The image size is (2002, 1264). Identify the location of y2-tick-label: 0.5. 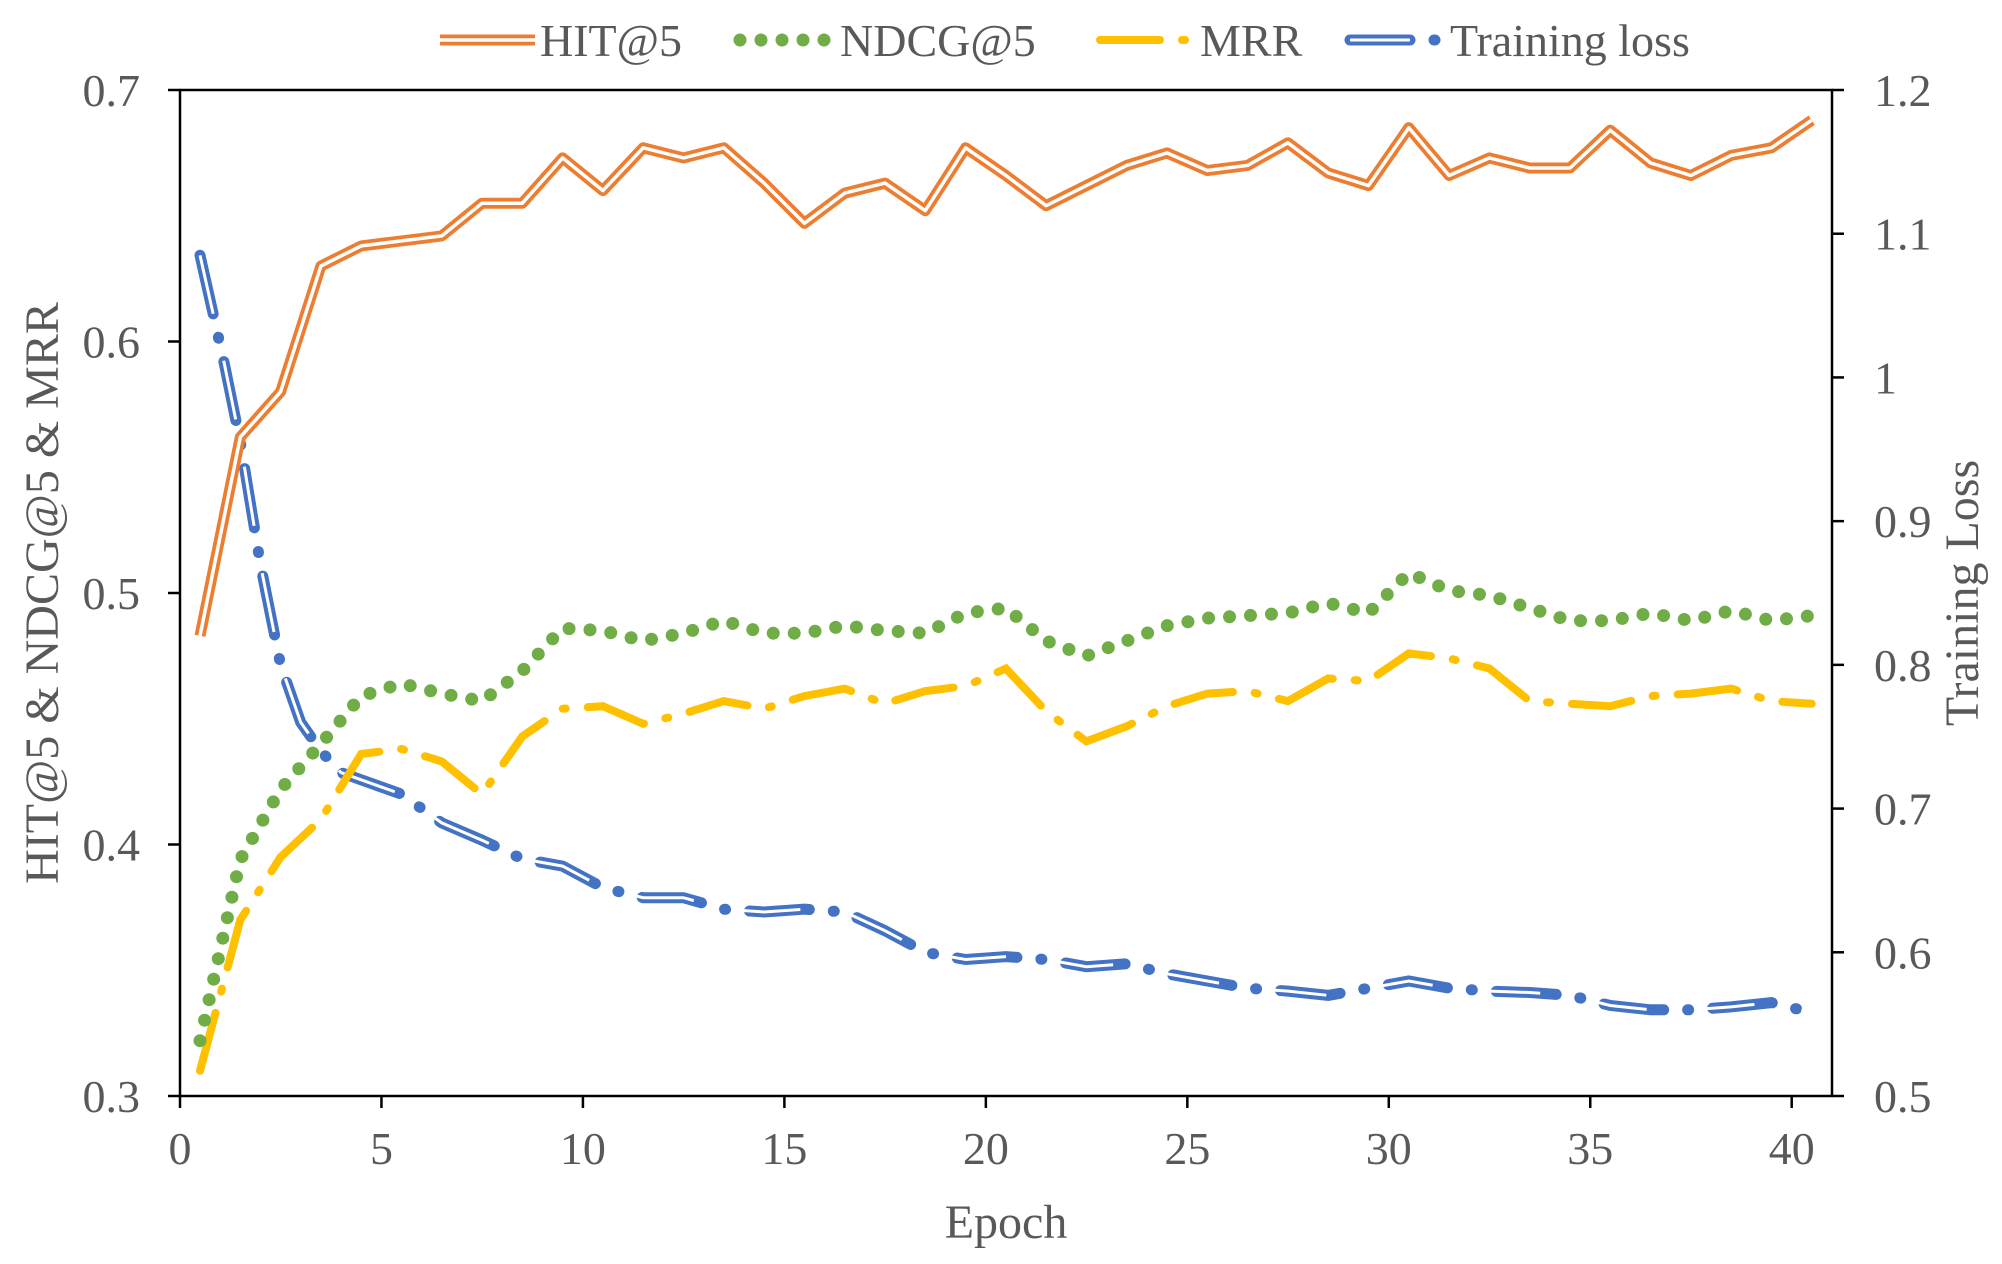
(1903, 1096).